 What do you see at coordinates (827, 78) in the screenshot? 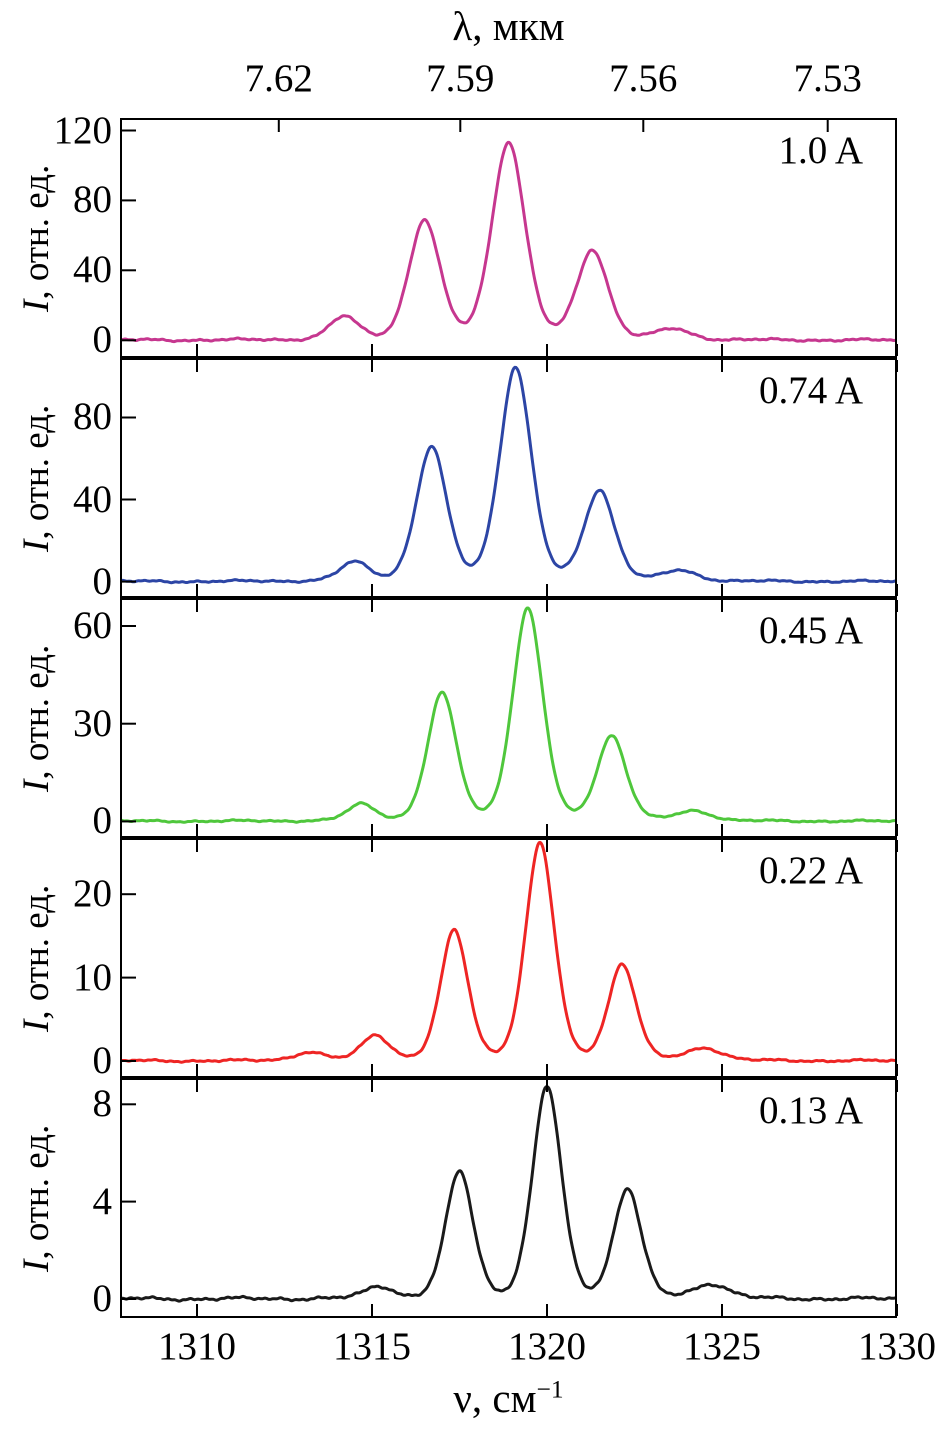
I see `top-tick-label: 7.53` at bounding box center [827, 78].